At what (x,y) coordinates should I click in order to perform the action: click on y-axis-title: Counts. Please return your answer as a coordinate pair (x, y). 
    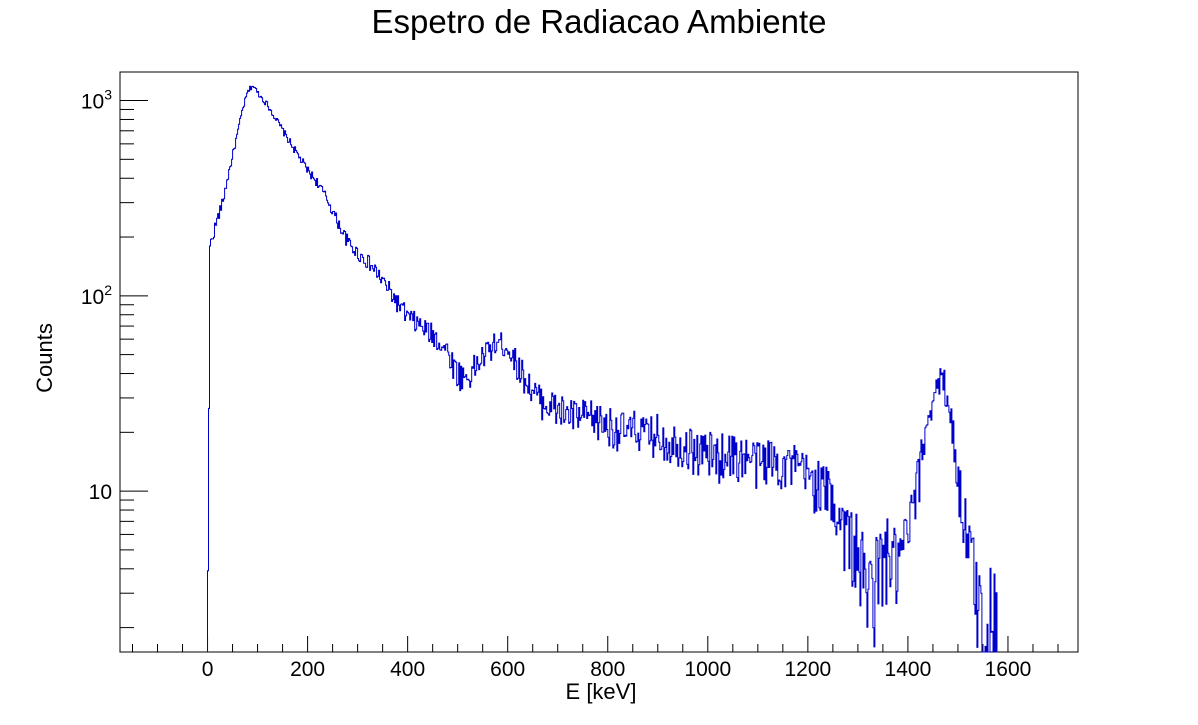
    Looking at the image, I should click on (44, 358).